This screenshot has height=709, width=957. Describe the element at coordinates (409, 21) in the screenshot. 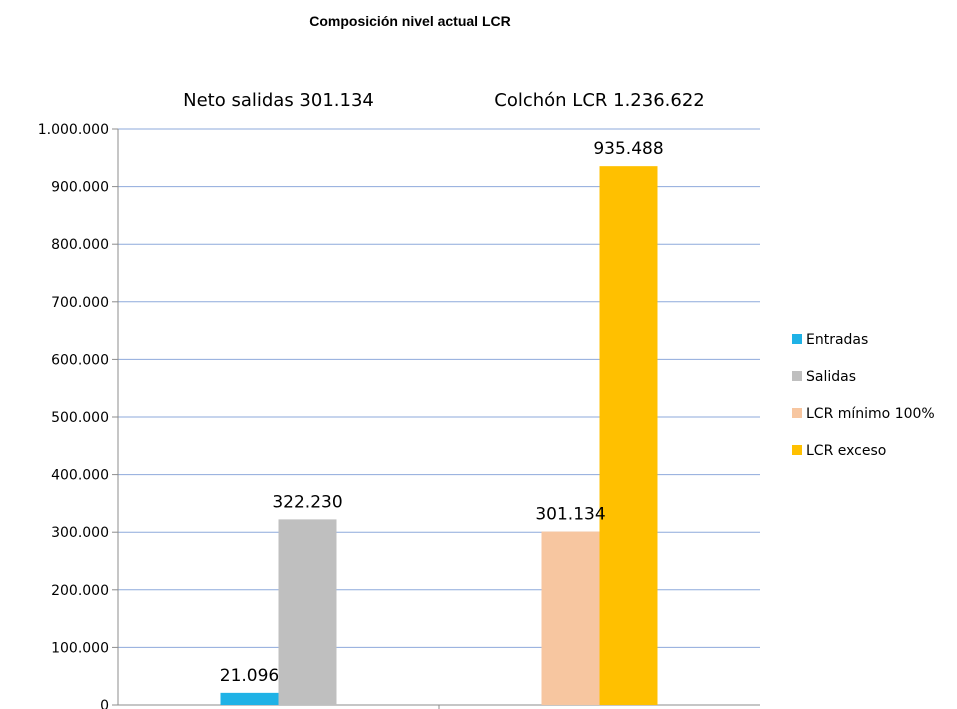

I see `chart-title: Composición nivel actual LCR` at that location.